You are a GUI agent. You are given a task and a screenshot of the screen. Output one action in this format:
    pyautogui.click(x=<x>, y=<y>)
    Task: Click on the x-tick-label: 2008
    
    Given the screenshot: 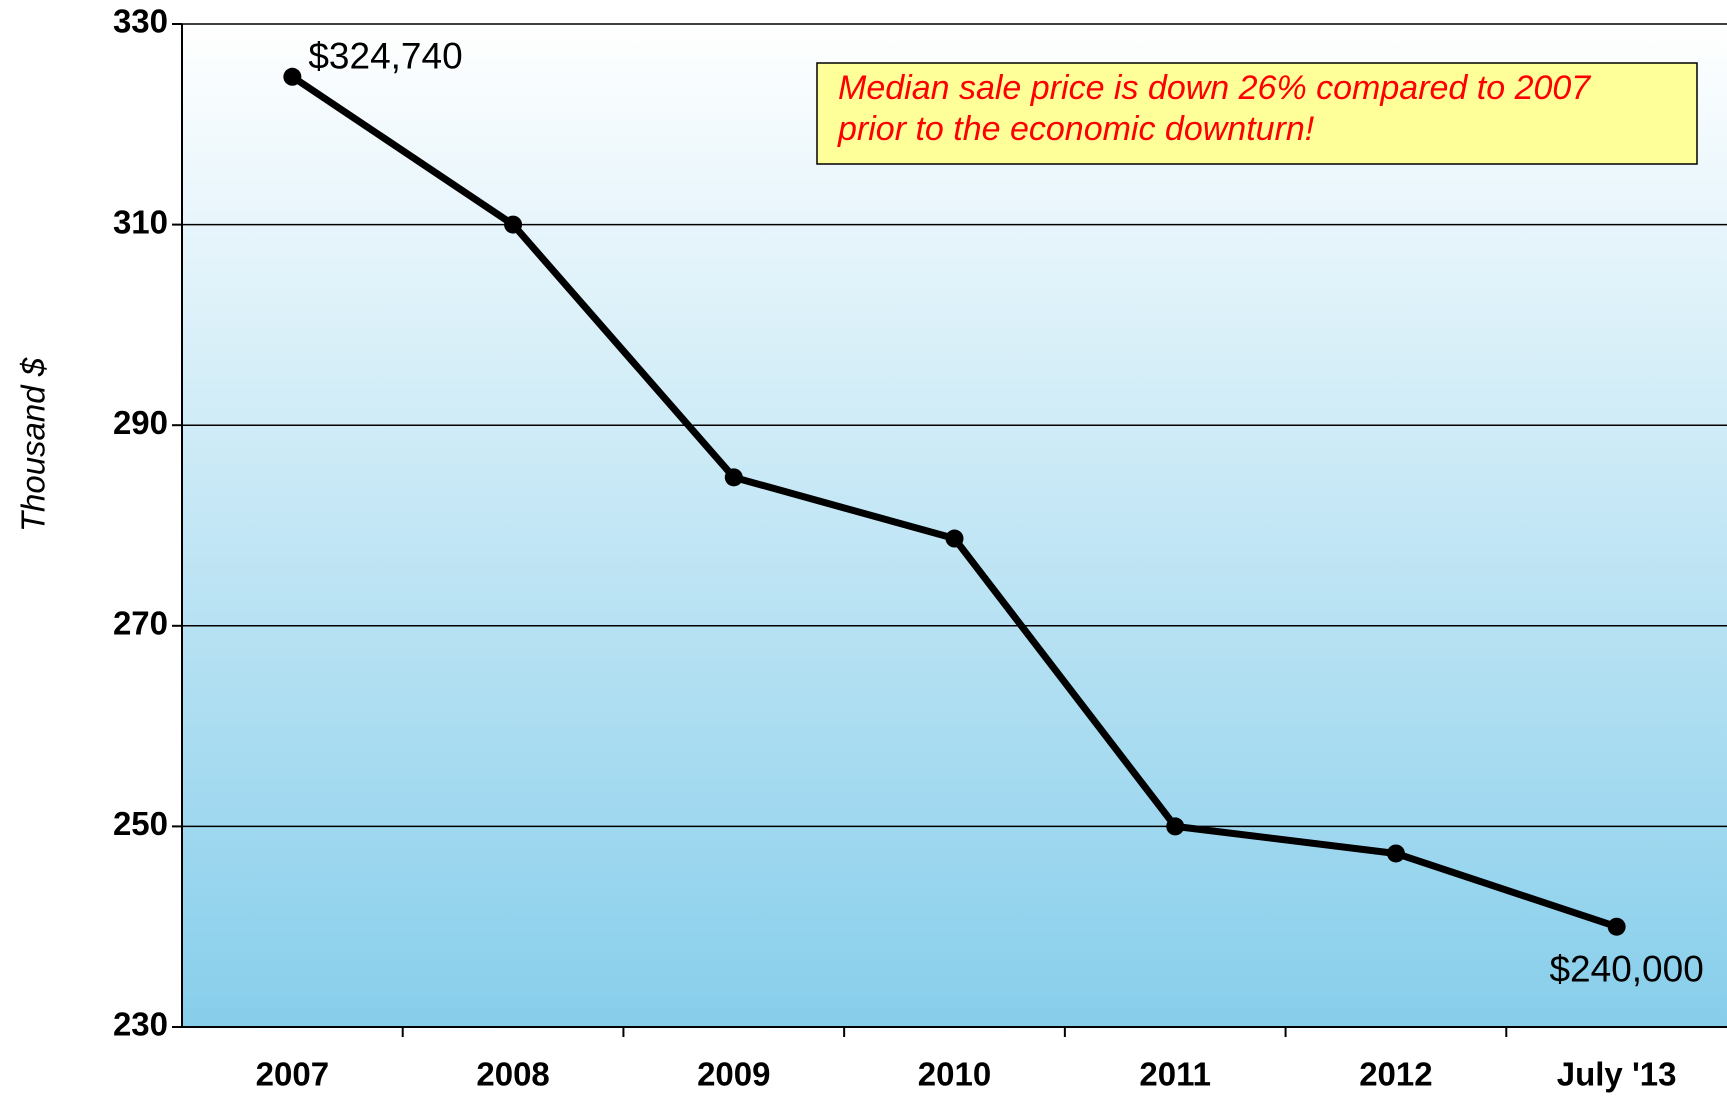 What is the action you would take?
    pyautogui.click(x=512, y=1074)
    